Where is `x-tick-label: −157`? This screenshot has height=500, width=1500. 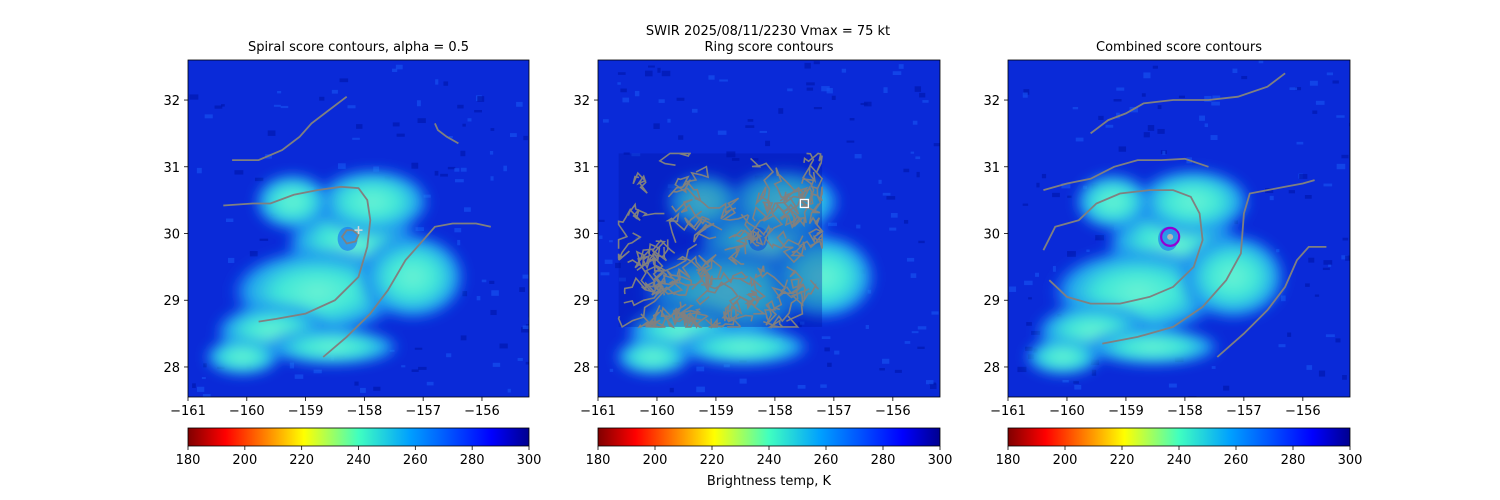
x-tick-label: −157 is located at coordinates (1244, 411).